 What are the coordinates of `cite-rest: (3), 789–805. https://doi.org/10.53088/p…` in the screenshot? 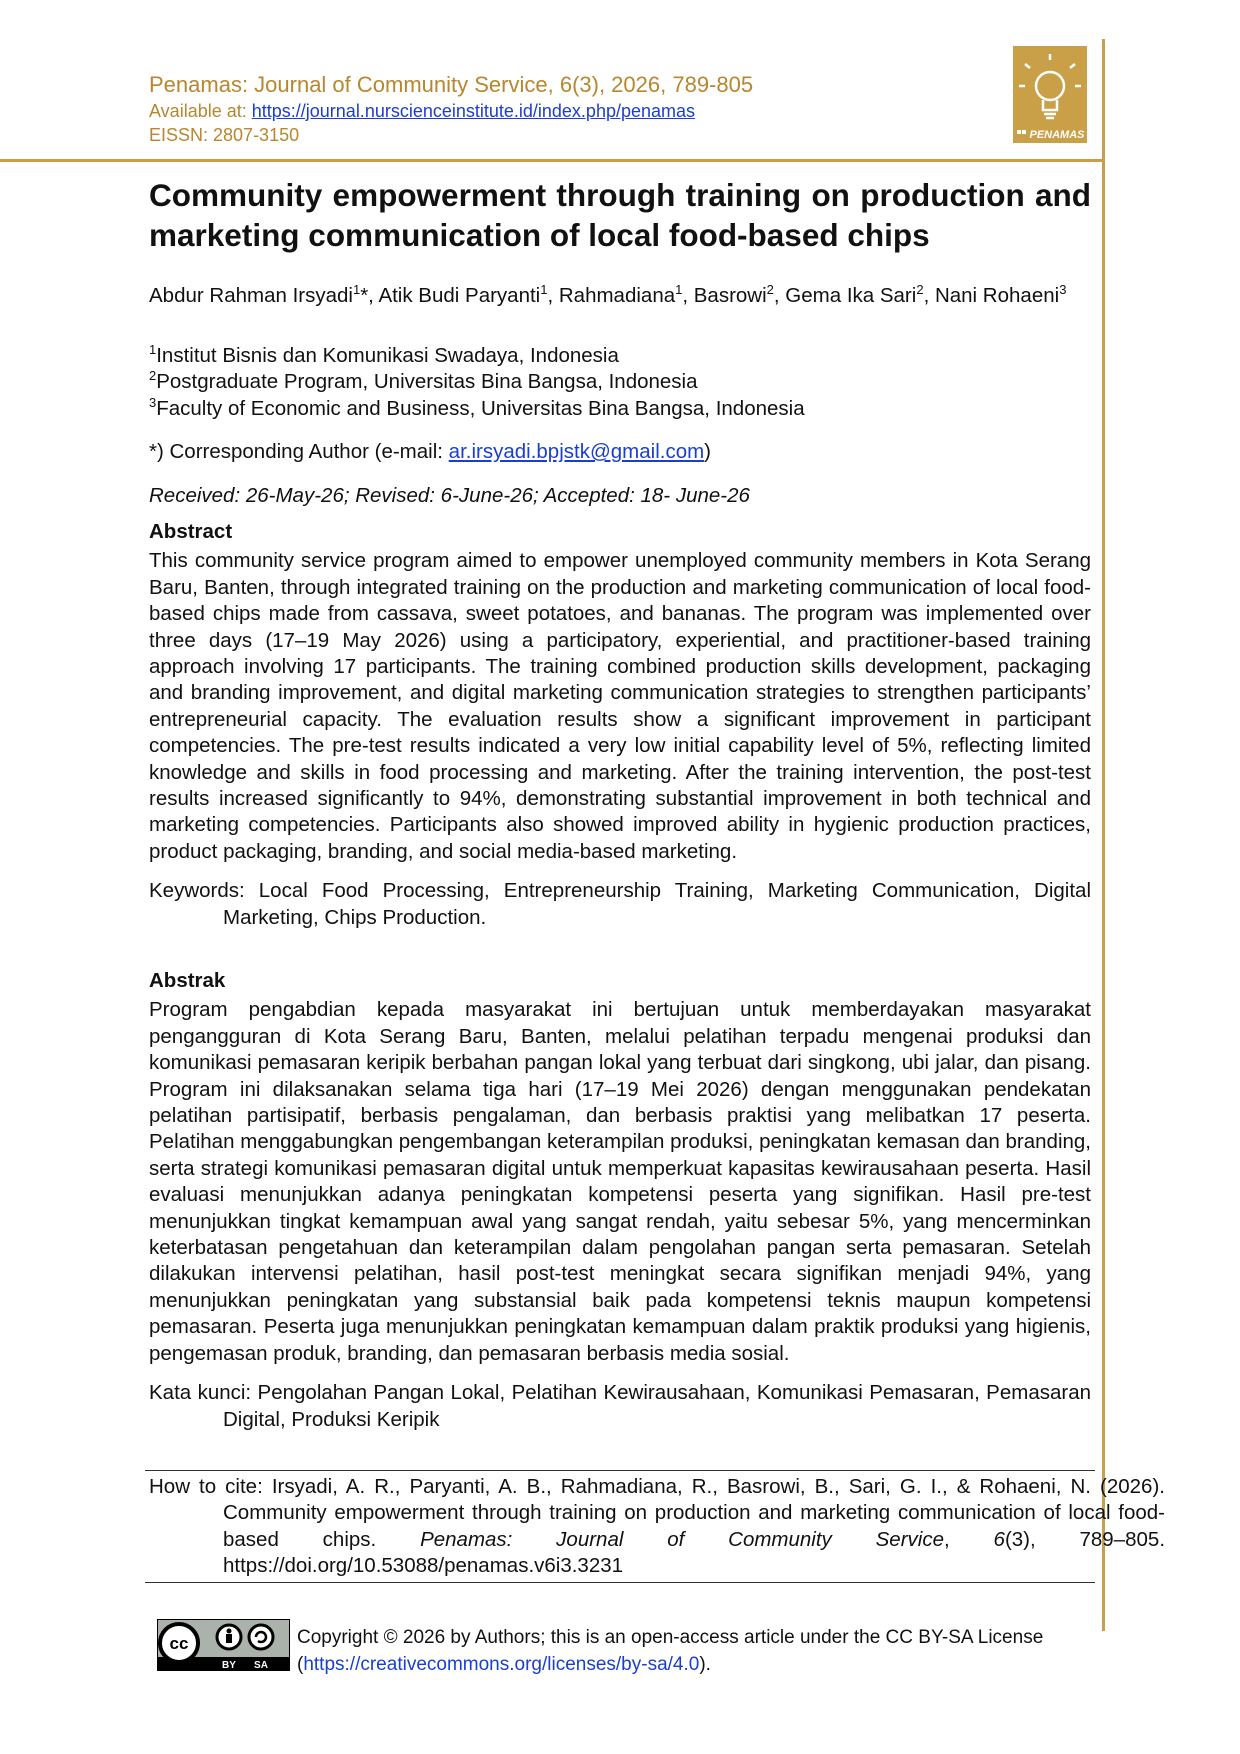 It's located at (694, 1552).